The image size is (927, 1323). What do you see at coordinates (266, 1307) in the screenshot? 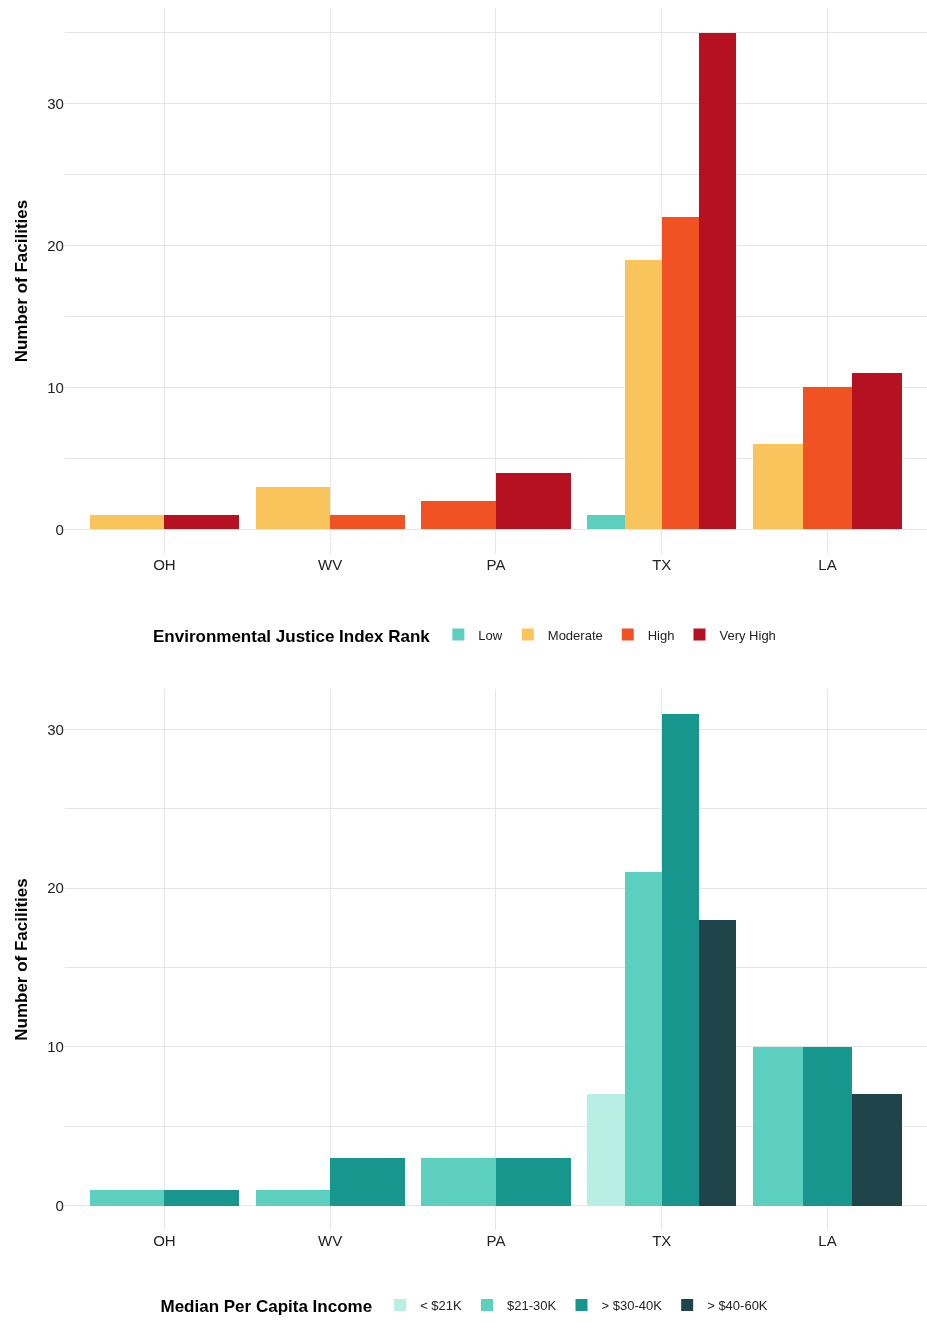
I see `legend-title: Median Per Capita Income` at bounding box center [266, 1307].